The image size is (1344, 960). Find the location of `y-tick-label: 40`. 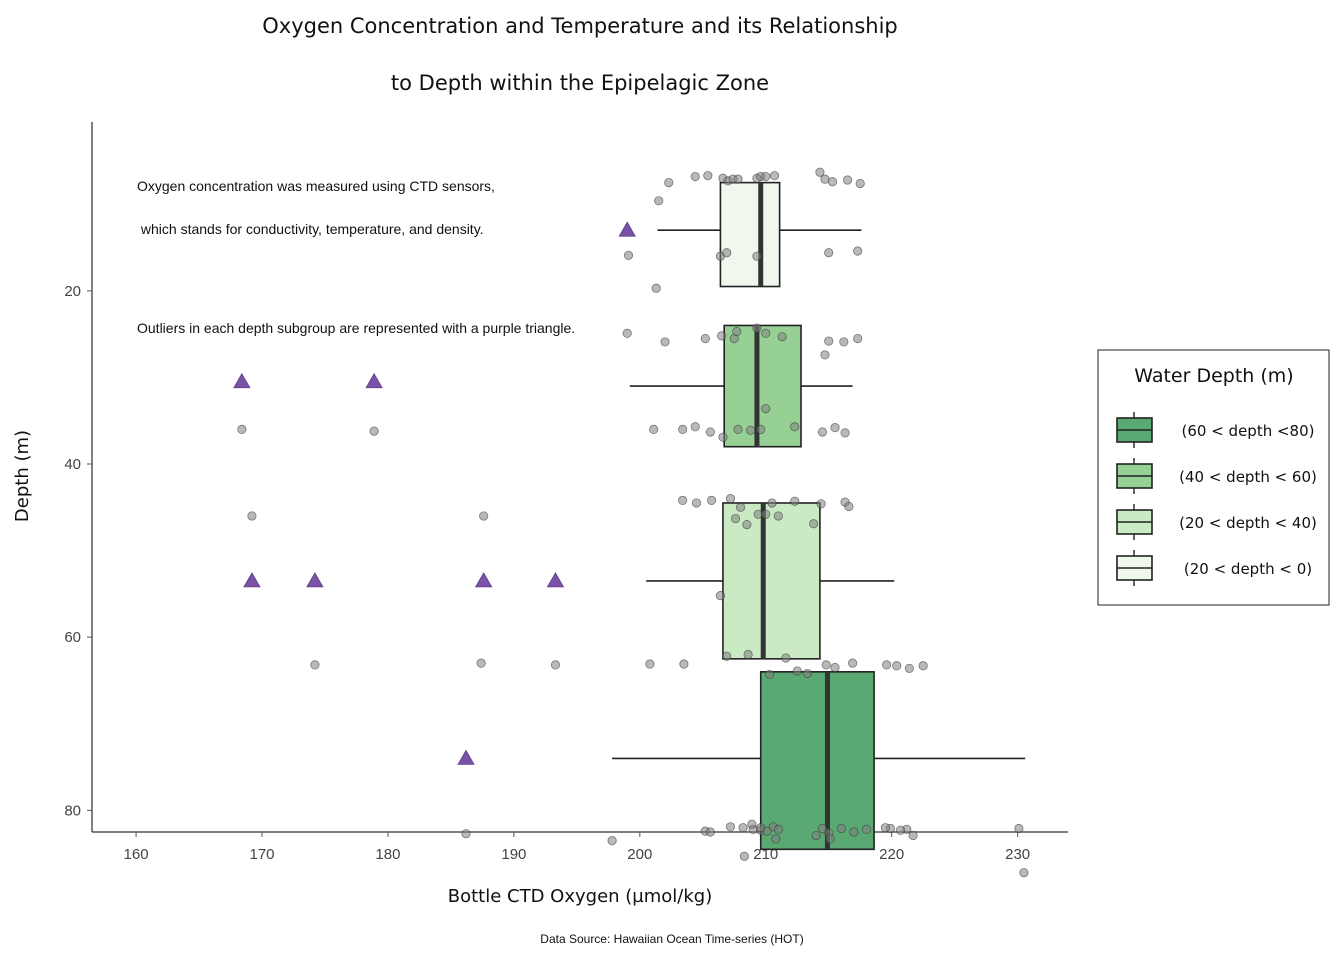

y-tick-label: 40 is located at coordinates (72, 464).